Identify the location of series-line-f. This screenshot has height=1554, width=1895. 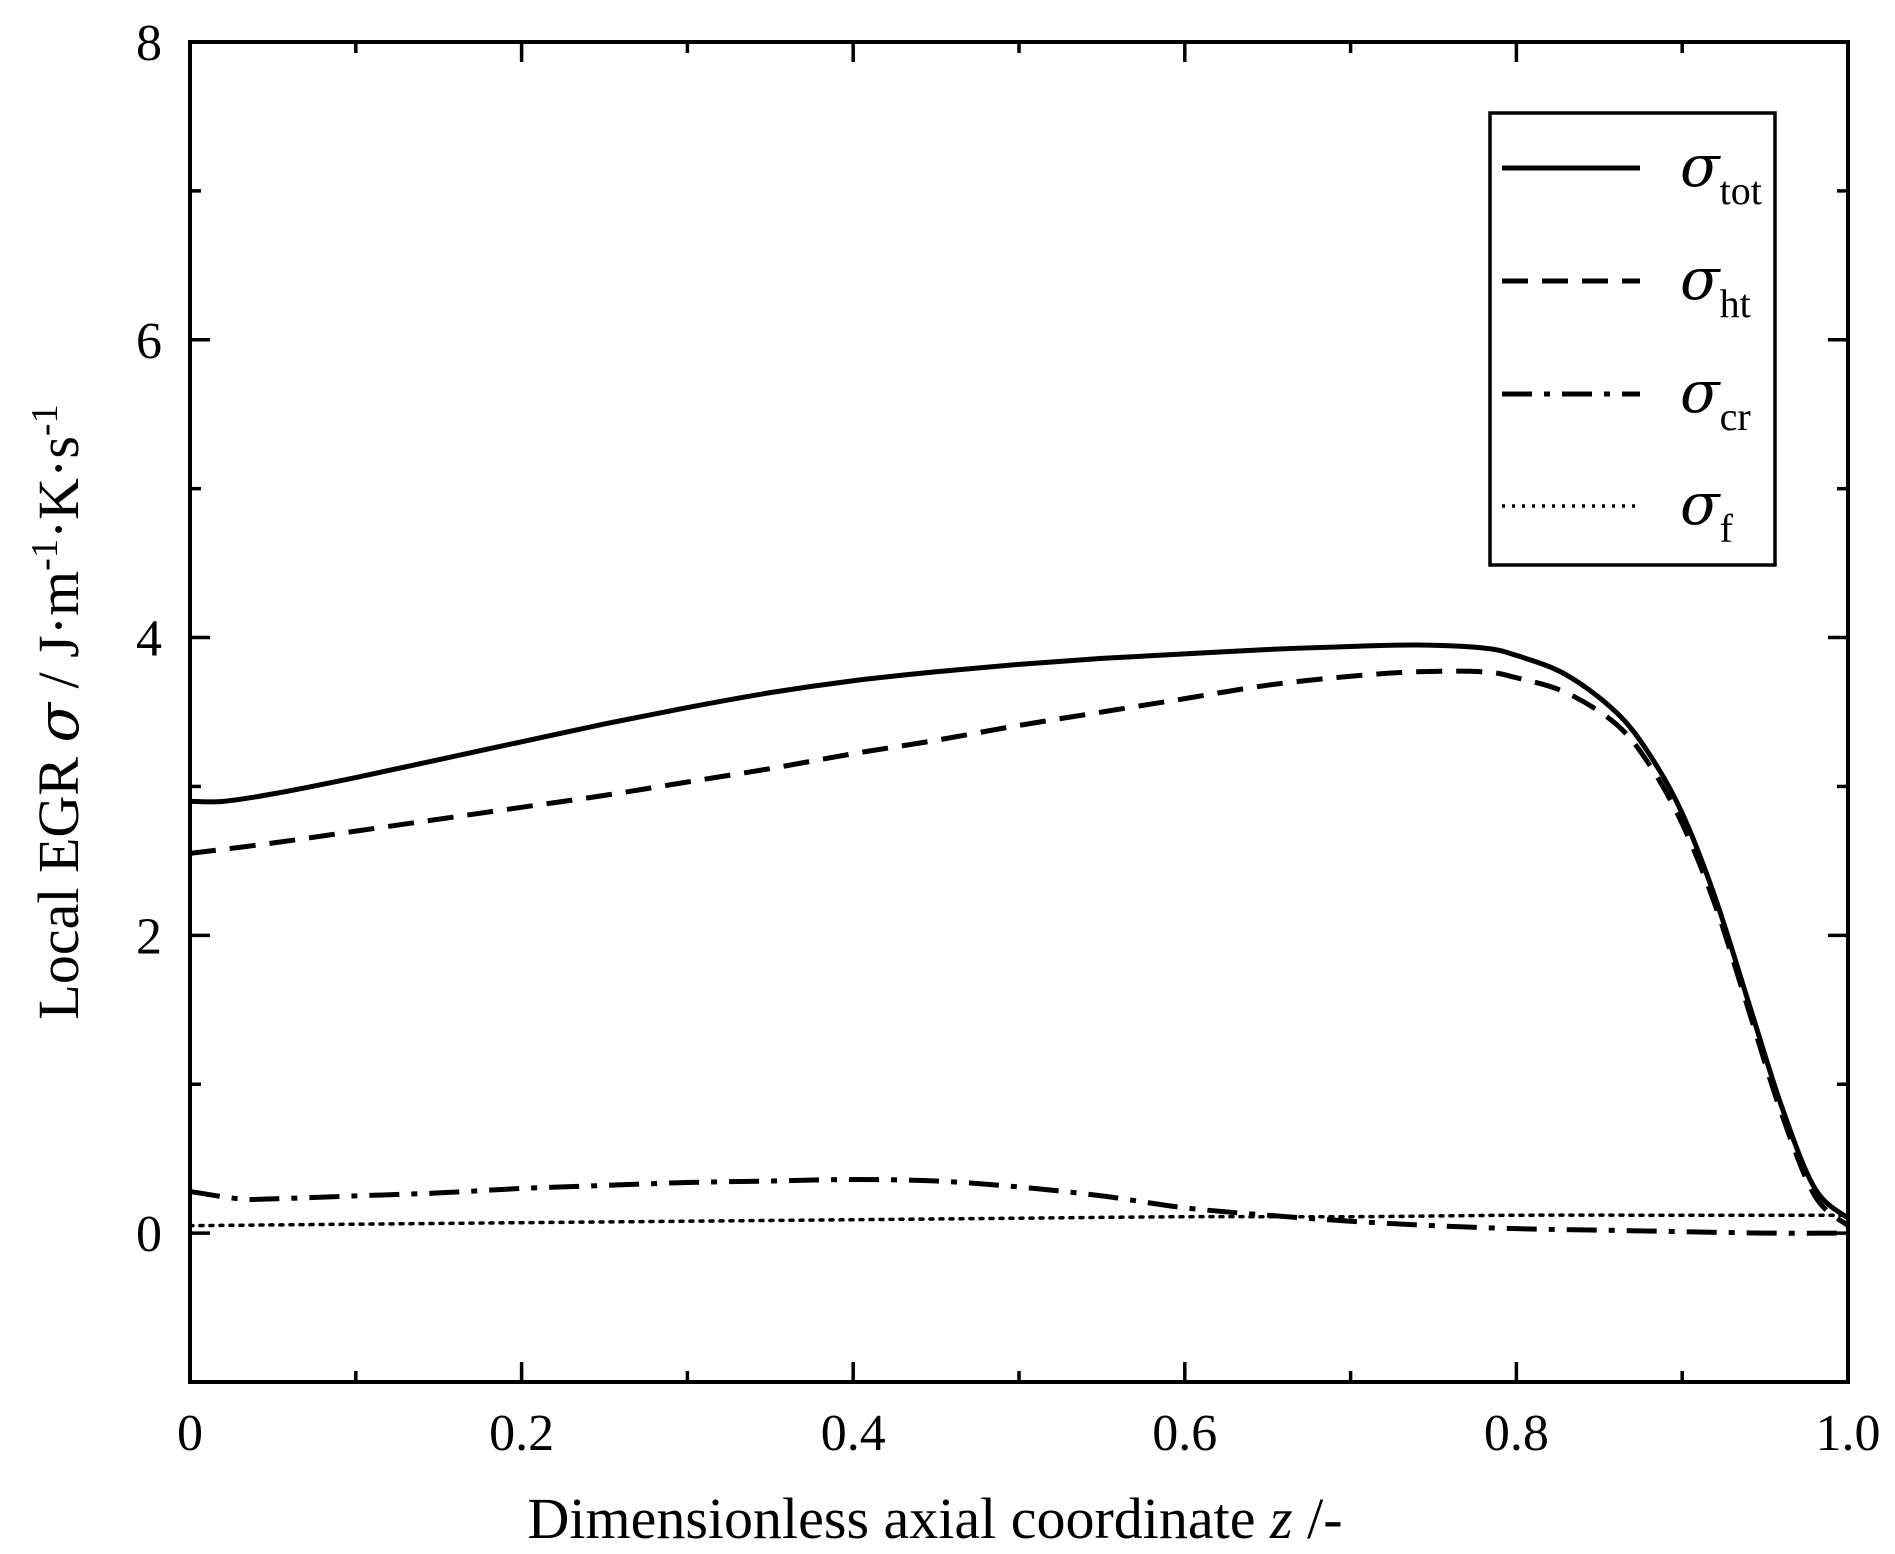
(1019, 1220).